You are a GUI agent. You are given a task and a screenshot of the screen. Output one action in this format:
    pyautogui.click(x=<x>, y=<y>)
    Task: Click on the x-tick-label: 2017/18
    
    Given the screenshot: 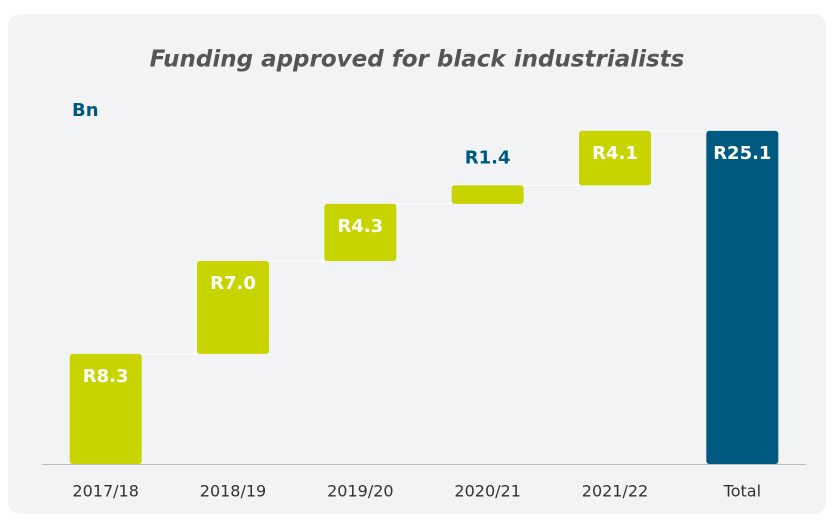 What is the action you would take?
    pyautogui.click(x=105, y=491)
    